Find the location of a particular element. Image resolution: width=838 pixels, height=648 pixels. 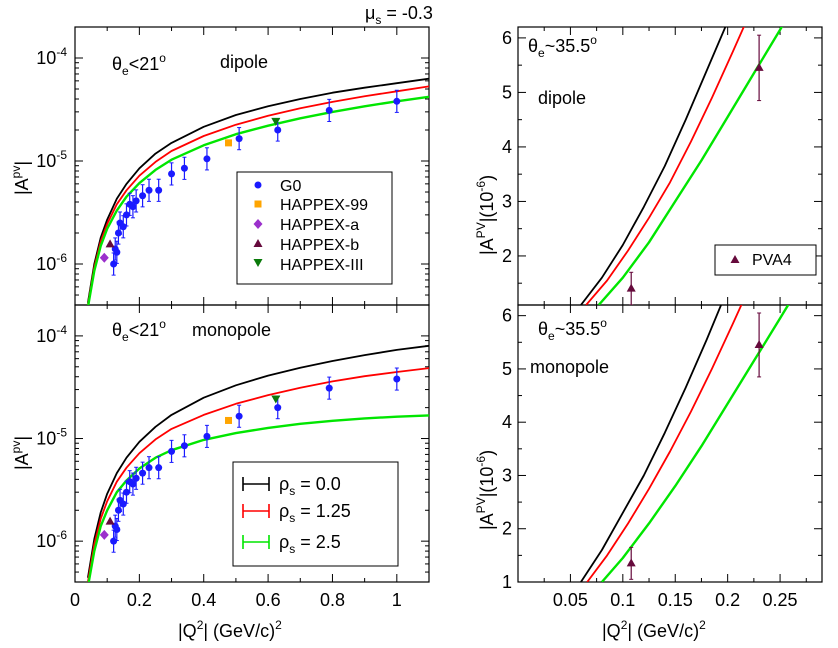

x-axis-title-right: |Q2| (GeV/c)2 is located at coordinates (654, 629).